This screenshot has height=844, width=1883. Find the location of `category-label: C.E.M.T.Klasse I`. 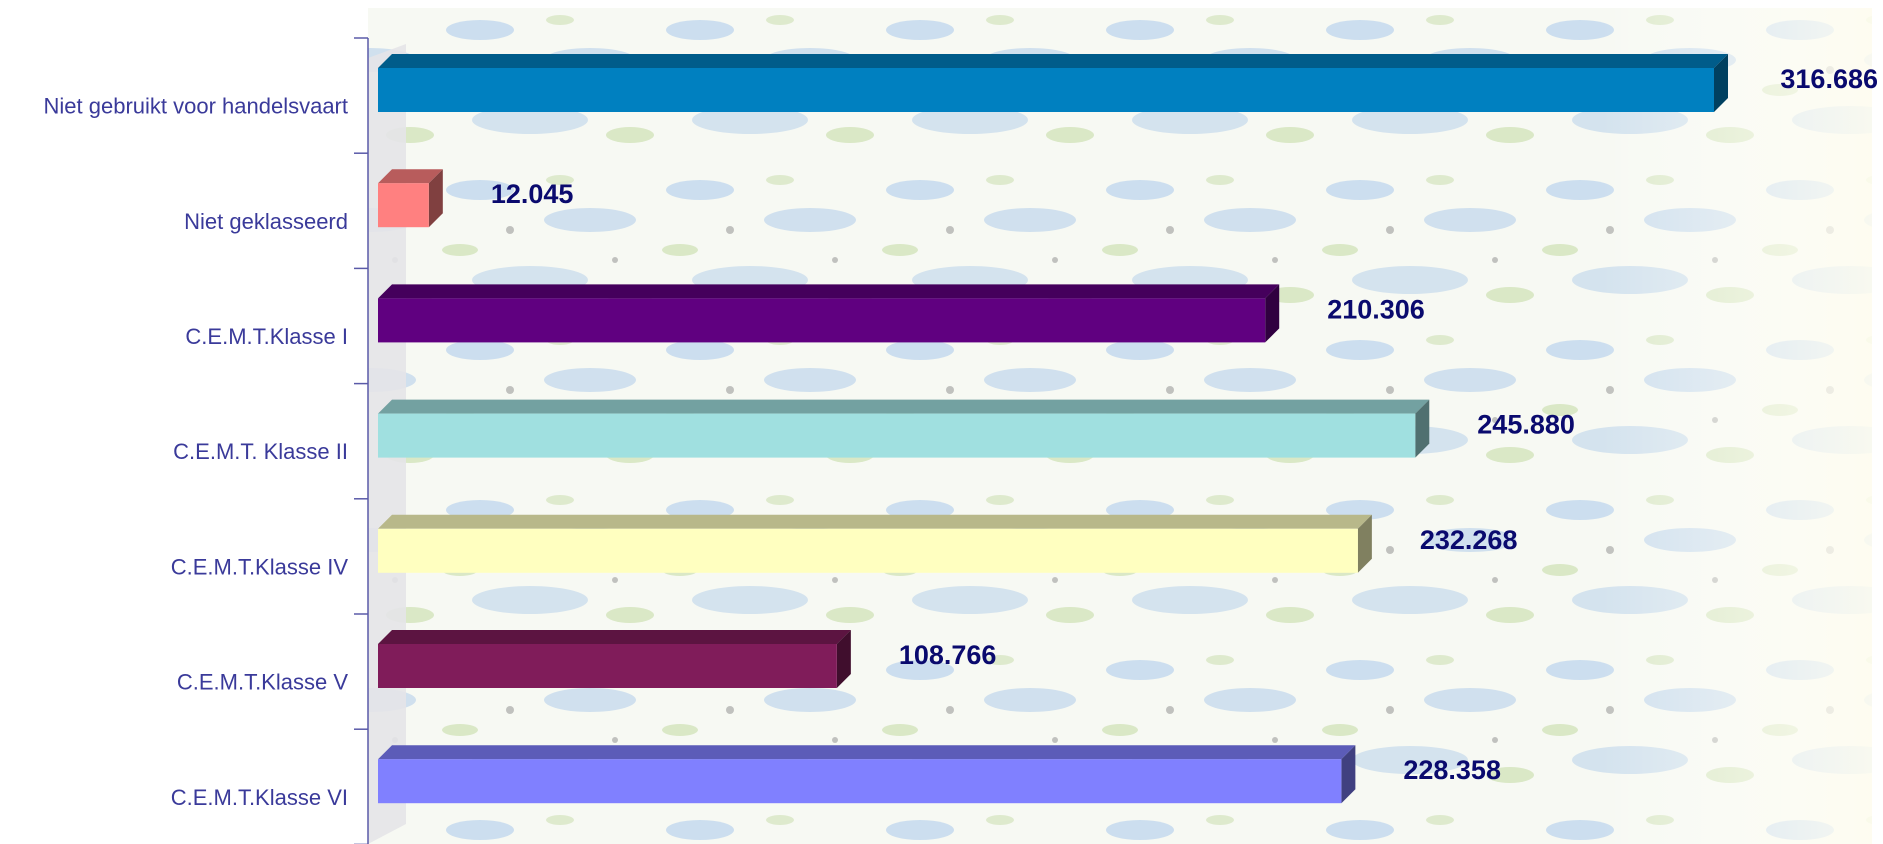

category-label: C.E.M.T.Klasse I is located at coordinates (266, 336).